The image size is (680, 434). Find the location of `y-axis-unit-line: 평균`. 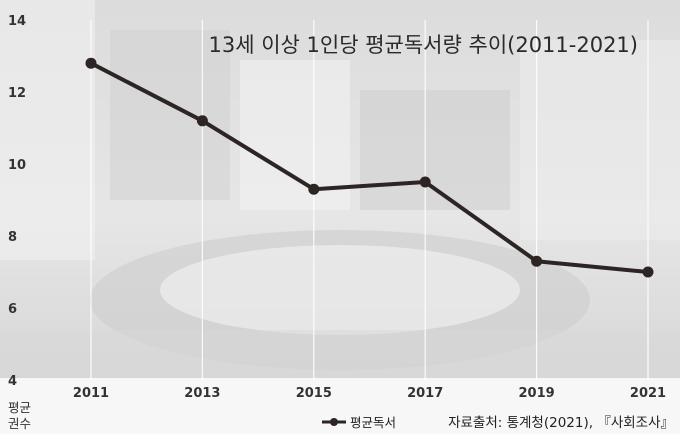

y-axis-unit-line: 평균 is located at coordinates (19, 407).